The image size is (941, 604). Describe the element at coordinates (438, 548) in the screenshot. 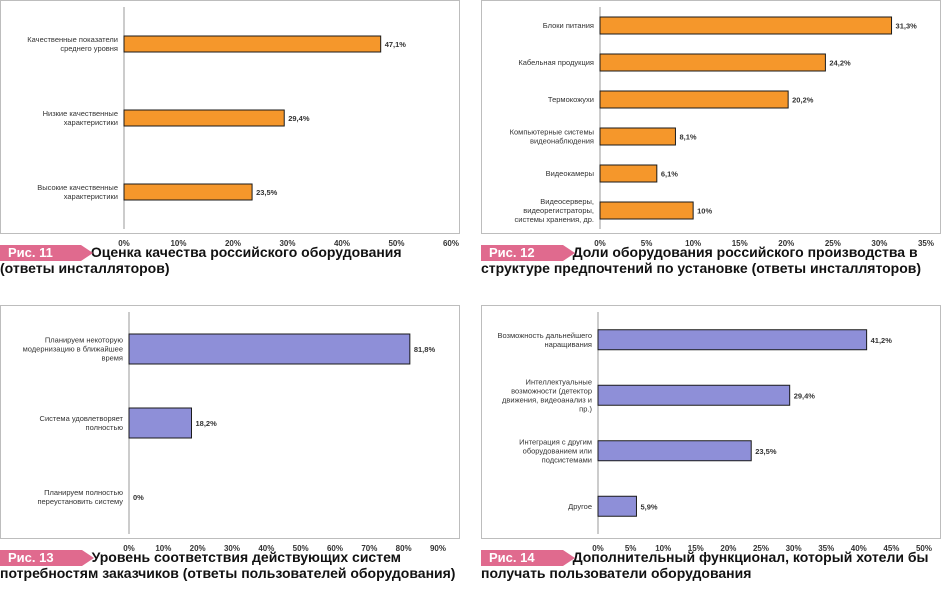

I see `x-tick-label: 90%` at that location.